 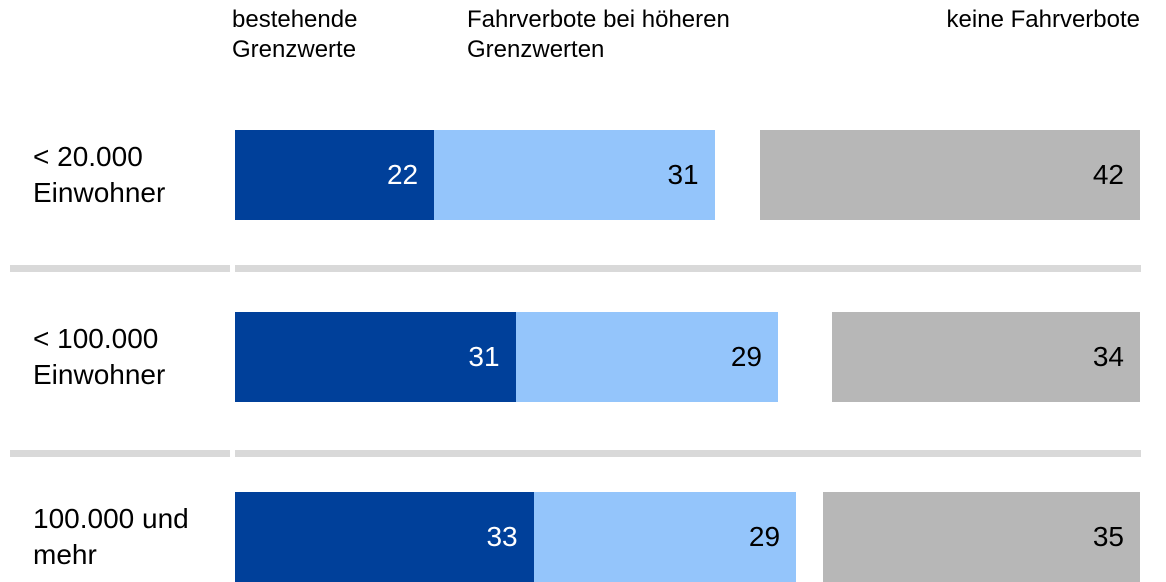 What do you see at coordinates (598, 34) in the screenshot?
I see `legend-label: Fahrverbote bei höheren Grenzwerten` at bounding box center [598, 34].